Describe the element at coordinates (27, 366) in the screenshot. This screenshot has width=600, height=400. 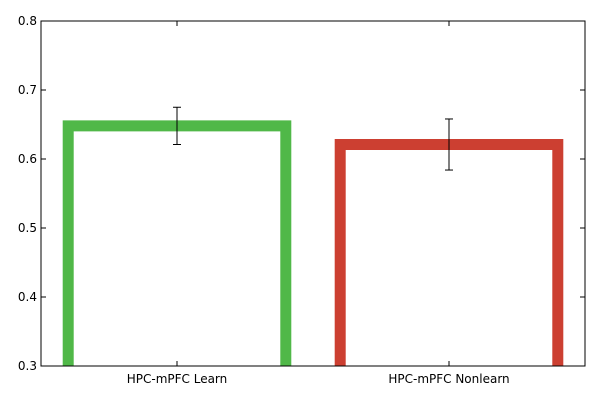
I see `y-tick-label-0-3: 0.3` at that location.